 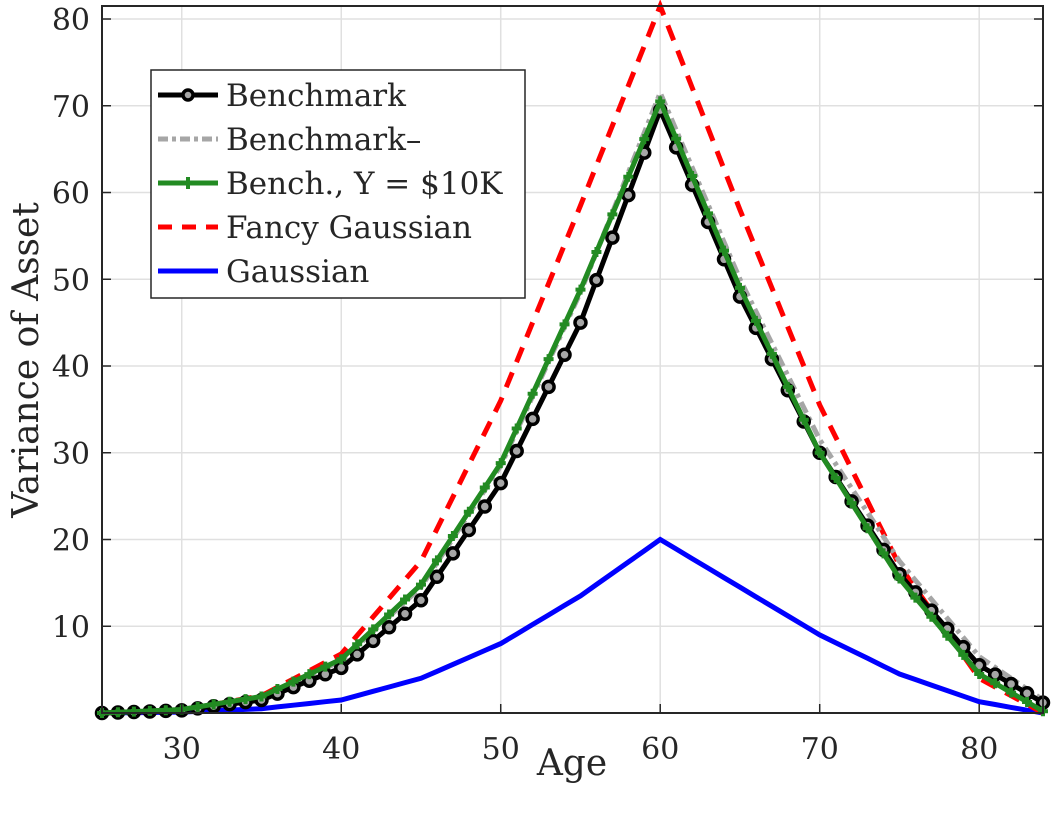 What do you see at coordinates (316, 96) in the screenshot?
I see `legend-label: Benchmark` at bounding box center [316, 96].